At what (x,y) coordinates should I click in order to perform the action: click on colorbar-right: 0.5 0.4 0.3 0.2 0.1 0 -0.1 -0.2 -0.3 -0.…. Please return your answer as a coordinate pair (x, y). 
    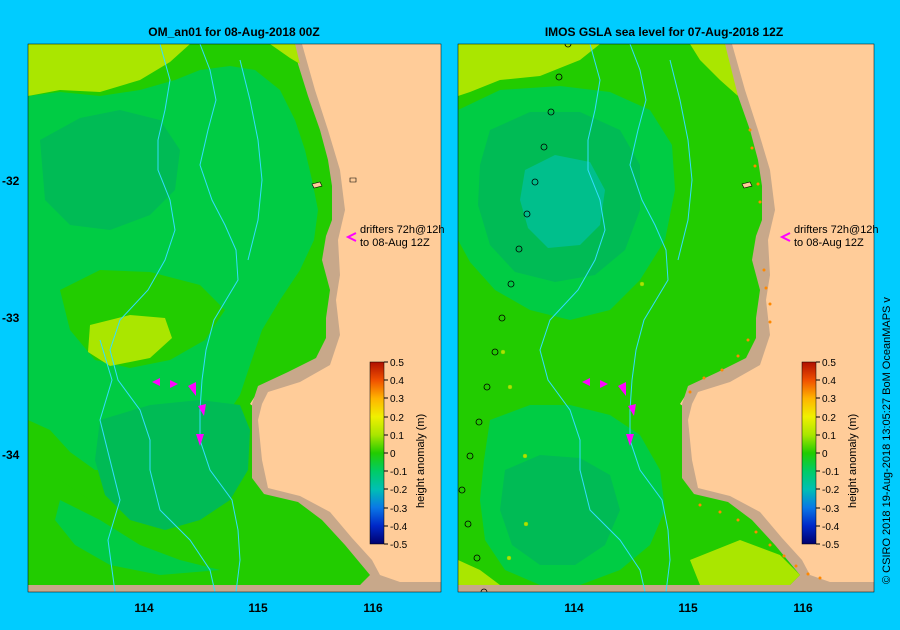
    Looking at the image, I should click on (830, 454).